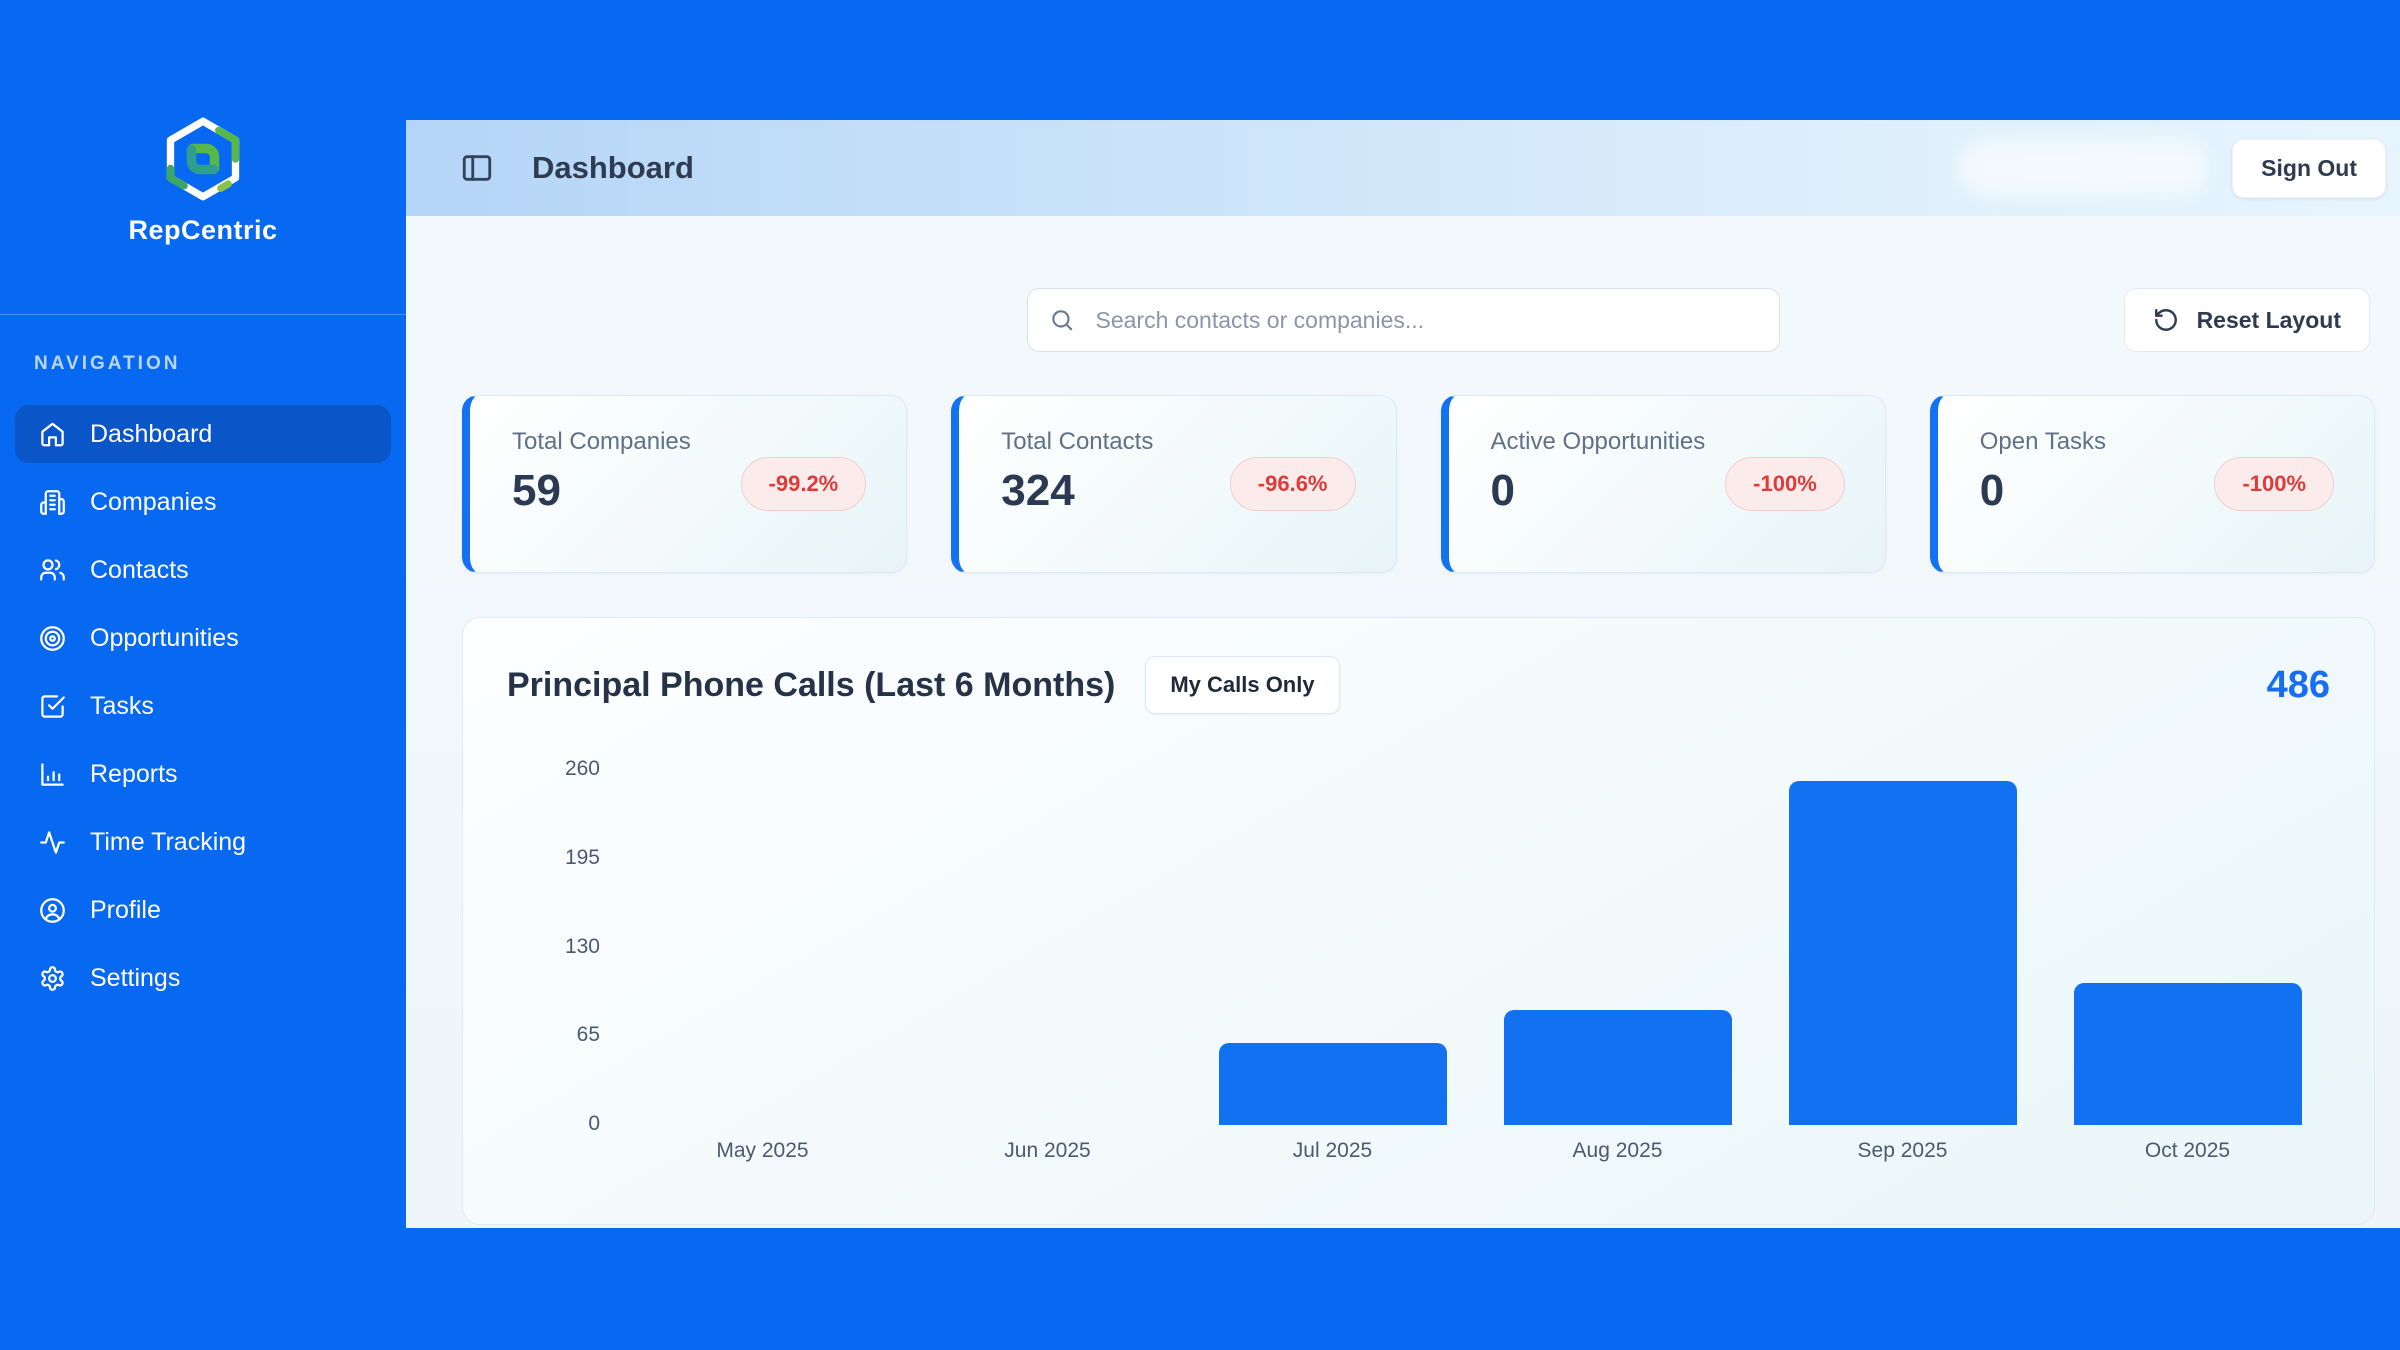 The height and width of the screenshot is (1350, 2400). I want to click on repcentric-logo-icon, so click(203, 161).